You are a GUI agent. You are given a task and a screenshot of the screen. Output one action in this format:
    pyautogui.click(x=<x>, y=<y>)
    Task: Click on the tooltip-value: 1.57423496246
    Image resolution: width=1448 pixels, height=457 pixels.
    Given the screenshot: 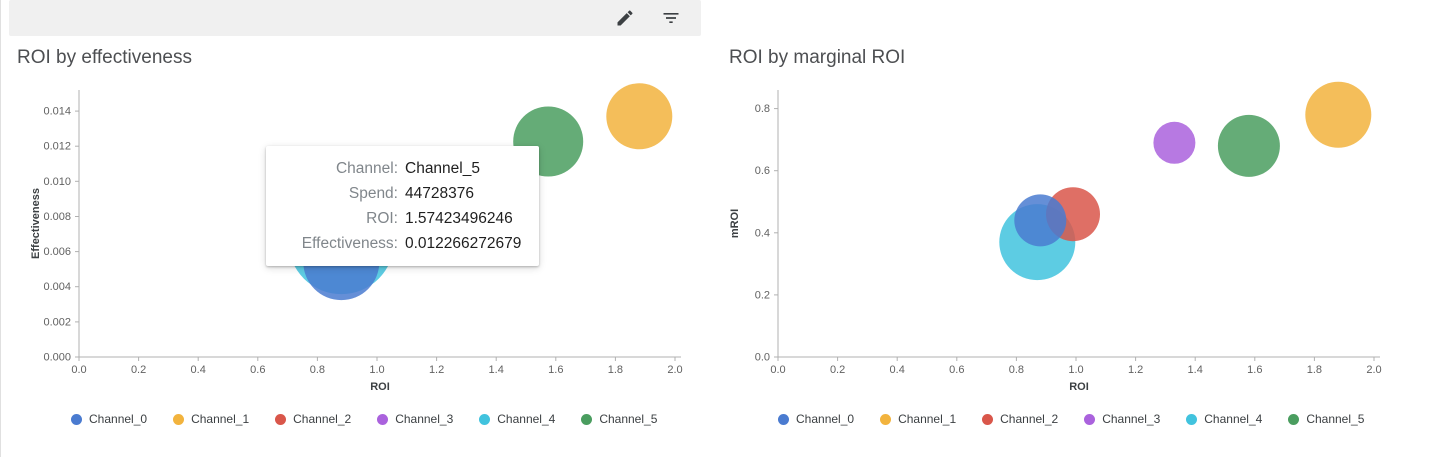 What is the action you would take?
    pyautogui.click(x=459, y=218)
    